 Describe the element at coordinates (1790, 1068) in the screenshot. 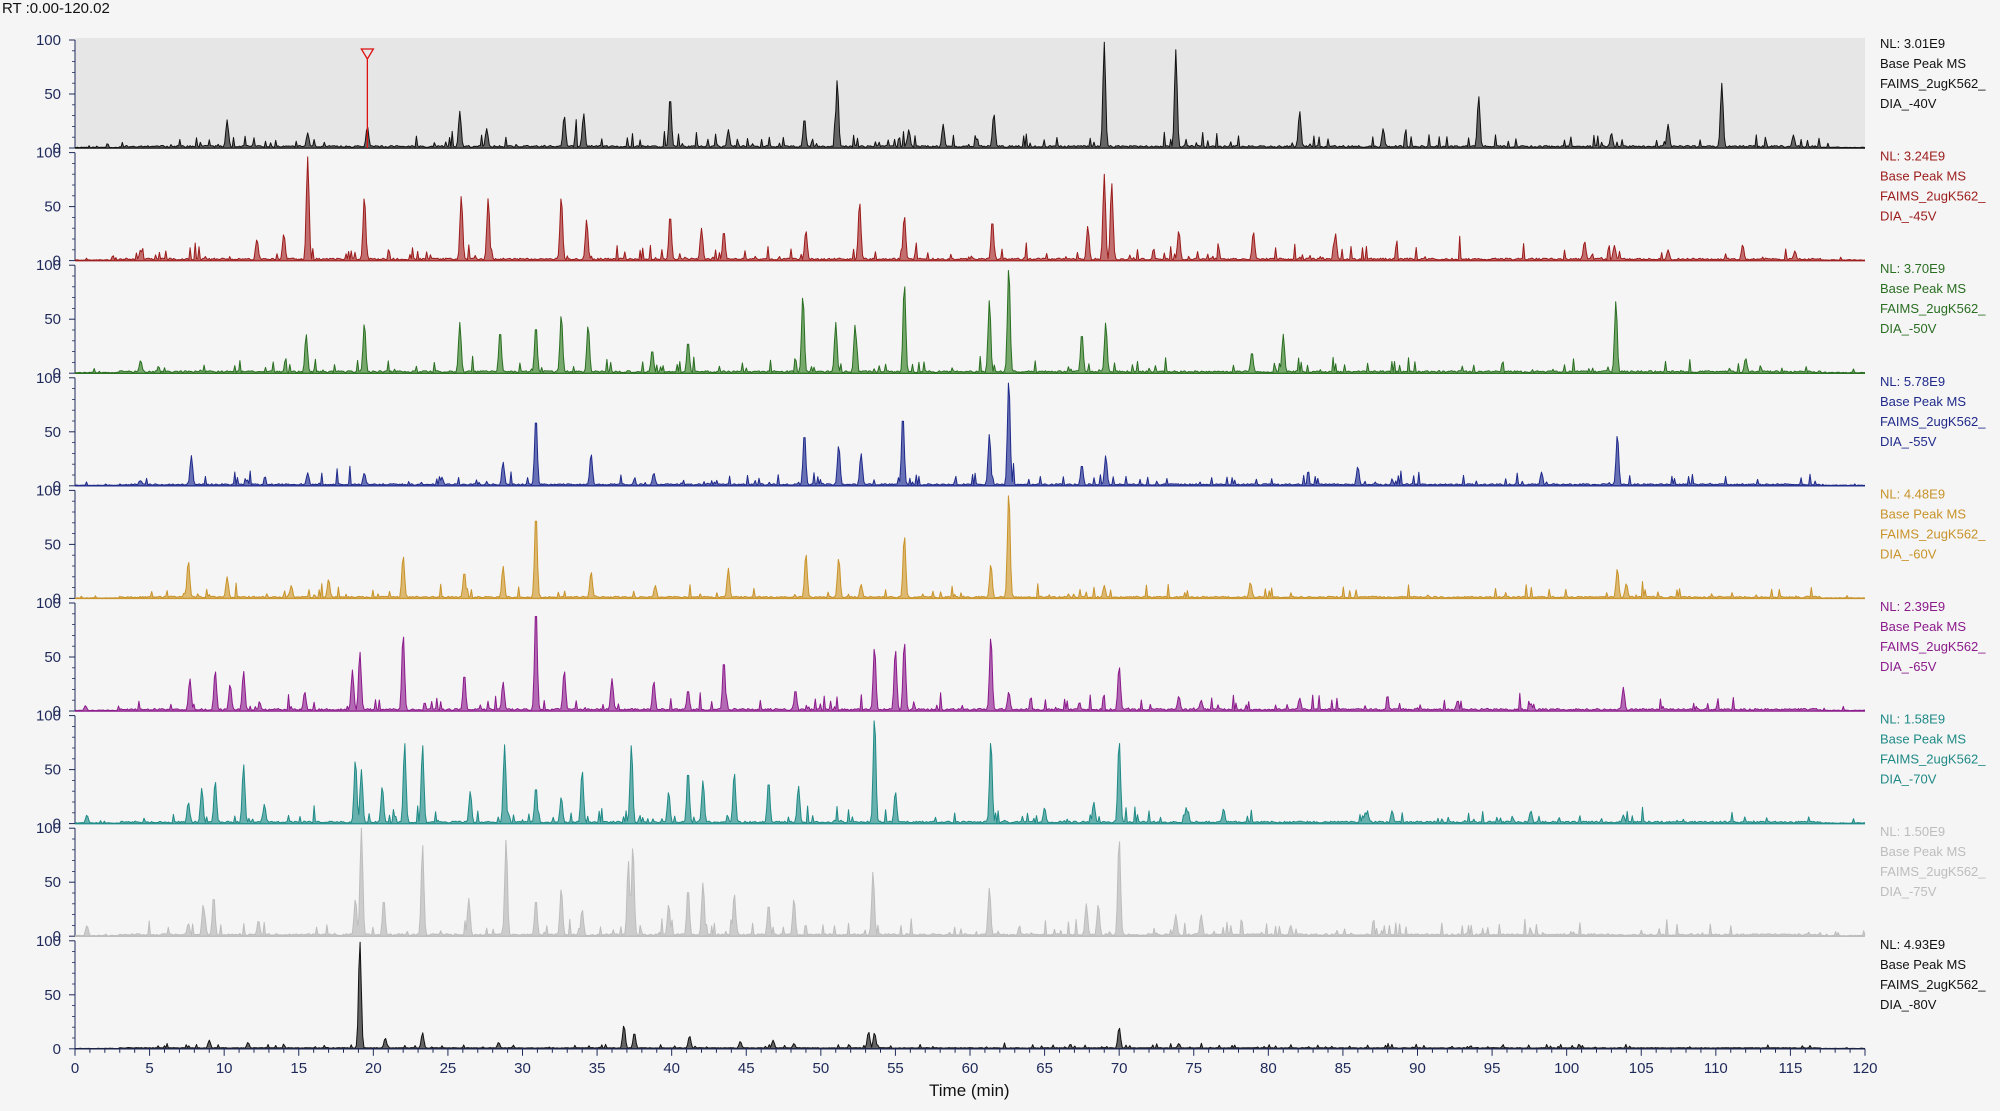

I see `x-tick-label: 115` at that location.